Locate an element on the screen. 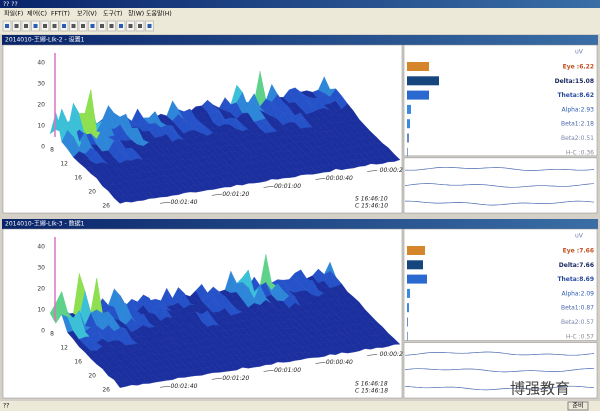 The height and width of the screenshot is (411, 600). panel-title: 2014010-王娜-LIk-2 - 设置1 is located at coordinates (45, 40).